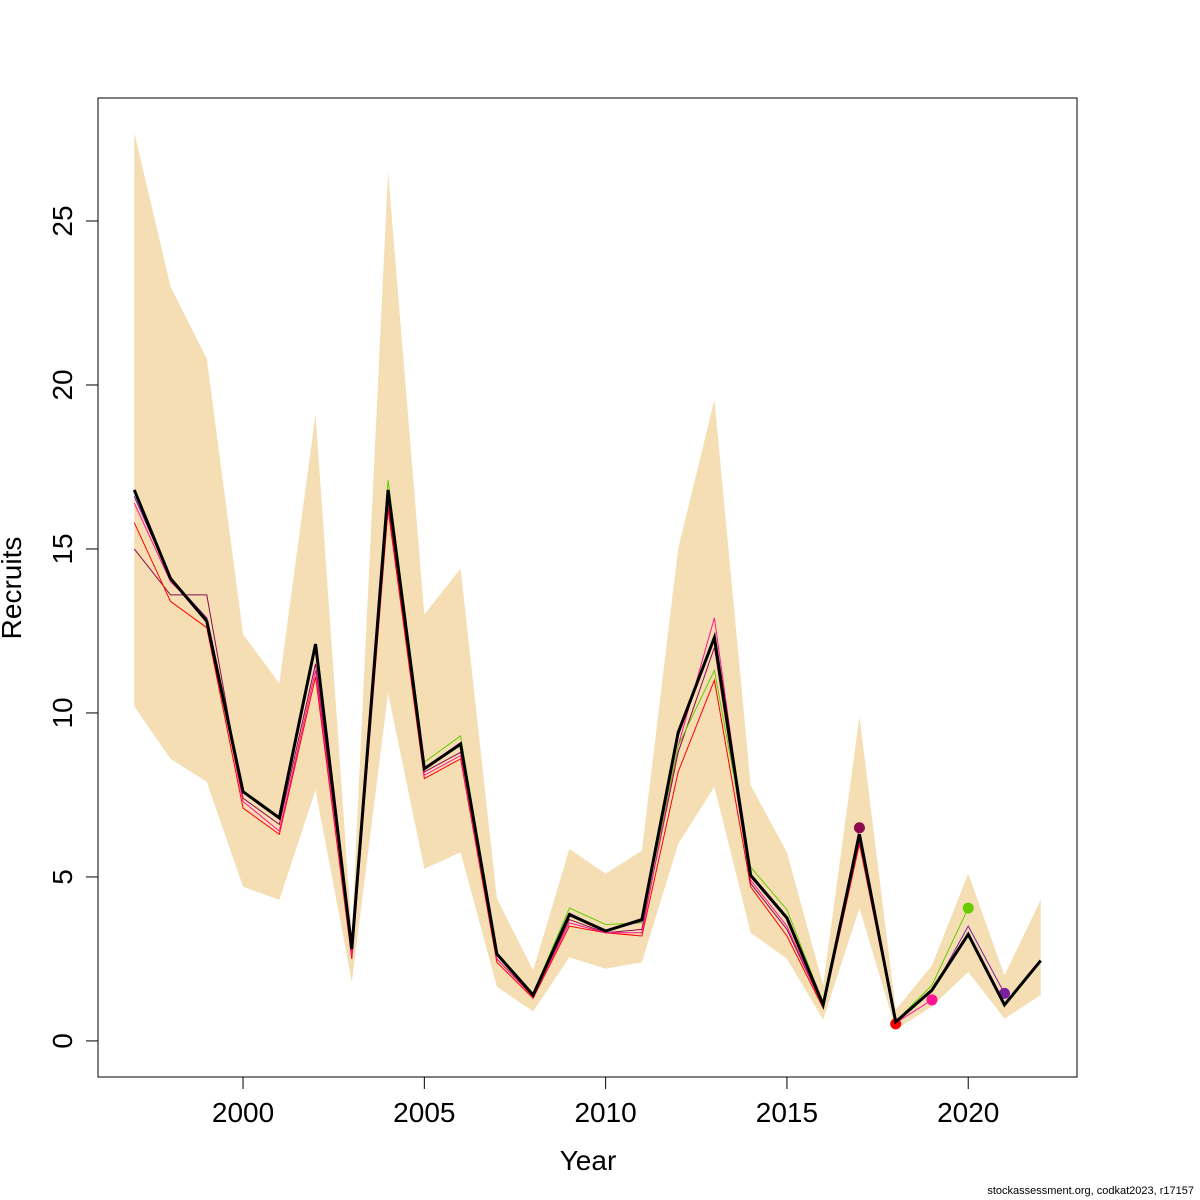 The image size is (1200, 1200). I want to click on x-tick-label: 2010, so click(605, 1112).